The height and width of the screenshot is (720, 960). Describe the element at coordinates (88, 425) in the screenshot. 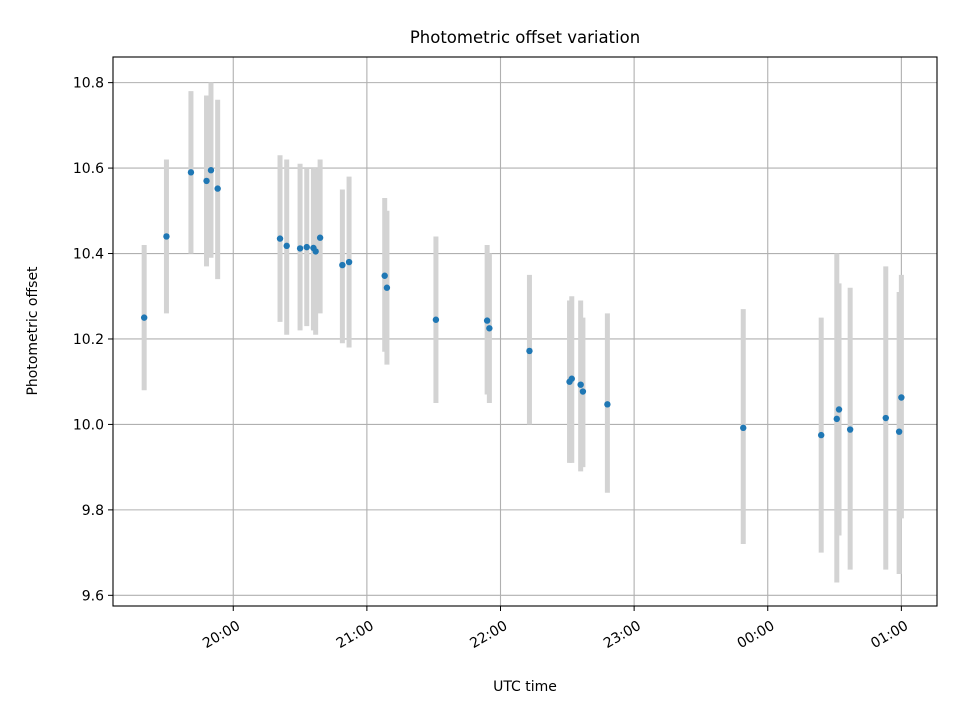

I see `y-tick-label: 10.0` at that location.